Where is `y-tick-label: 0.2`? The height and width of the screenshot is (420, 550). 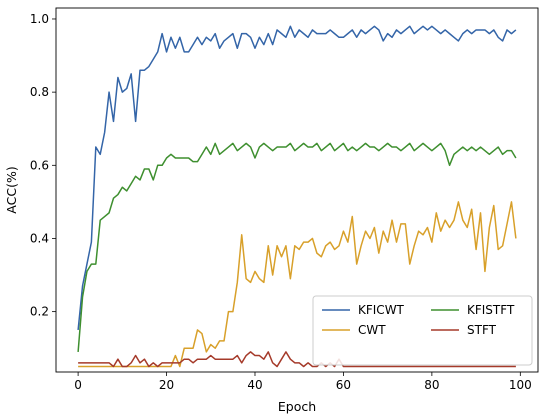 y-tick-label: 0.2 is located at coordinates (39, 312).